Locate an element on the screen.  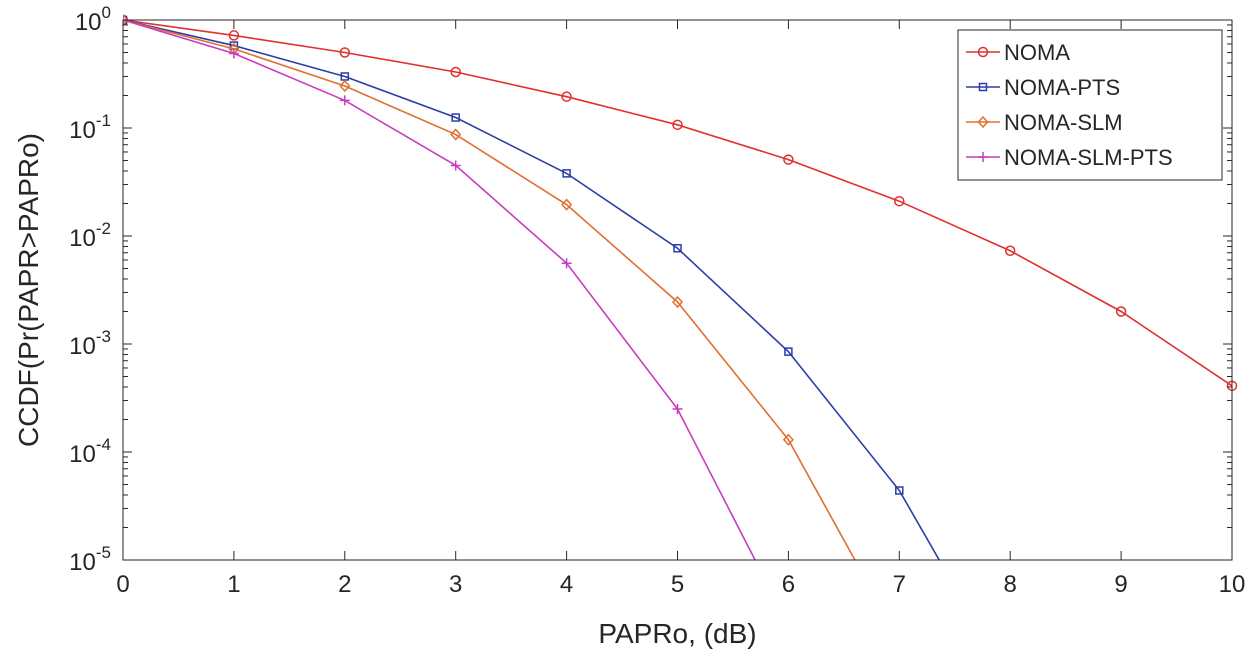
x-axis-title: PAPRo, (dB) is located at coordinates (677, 633).